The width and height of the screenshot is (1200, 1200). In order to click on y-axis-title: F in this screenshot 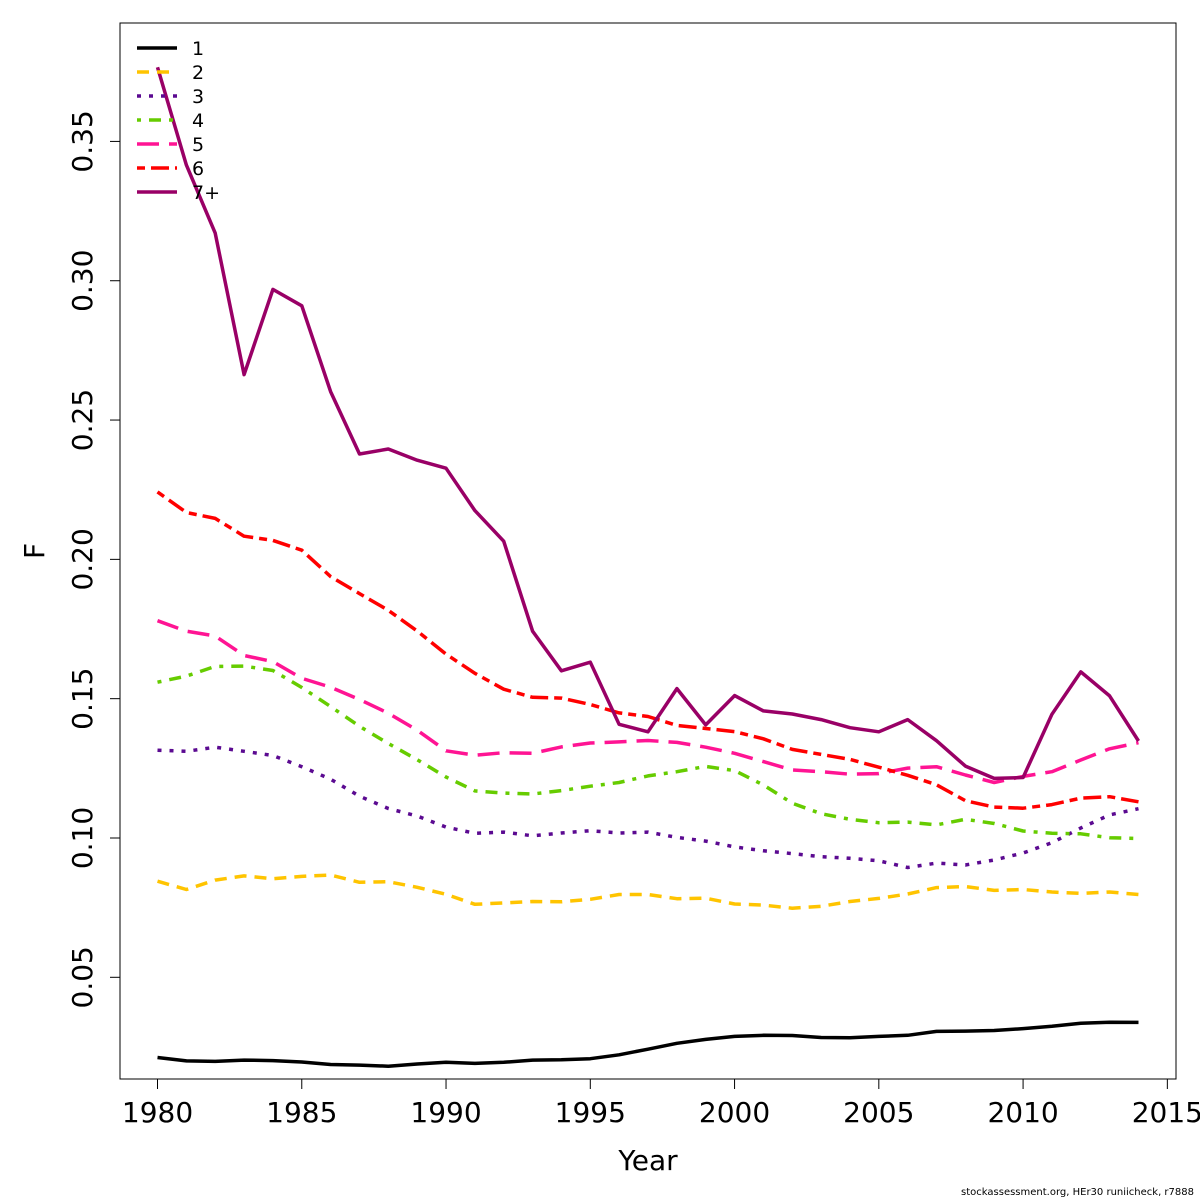, I will do `click(34, 551)`.